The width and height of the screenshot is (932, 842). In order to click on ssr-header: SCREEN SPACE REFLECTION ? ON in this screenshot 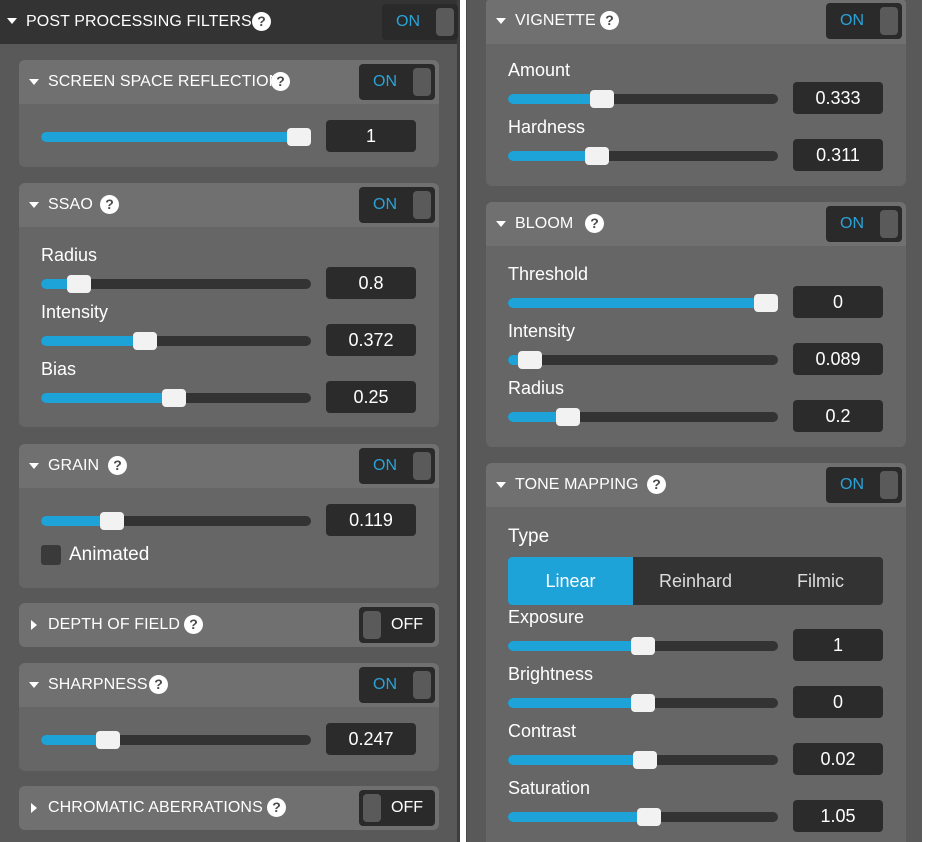, I will do `click(229, 82)`.